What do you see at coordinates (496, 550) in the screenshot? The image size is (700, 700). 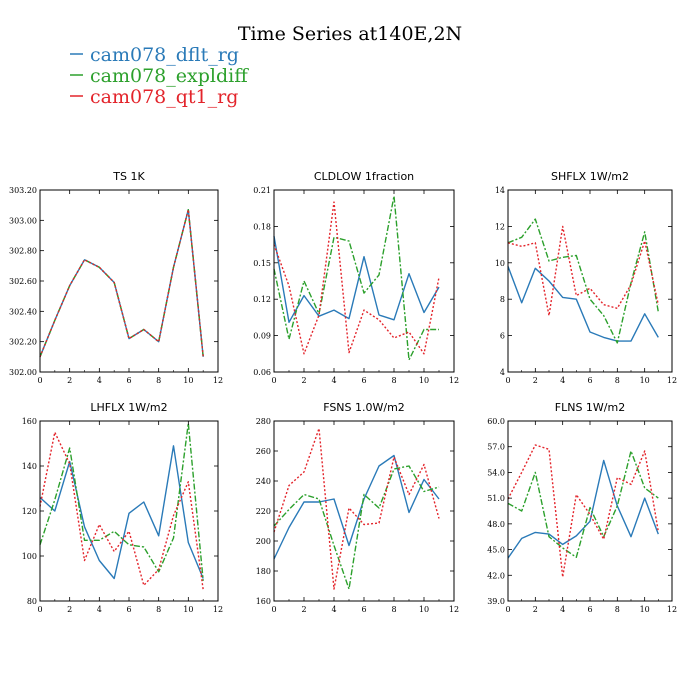 I see `y-tick-label-flns: 45.0` at bounding box center [496, 550].